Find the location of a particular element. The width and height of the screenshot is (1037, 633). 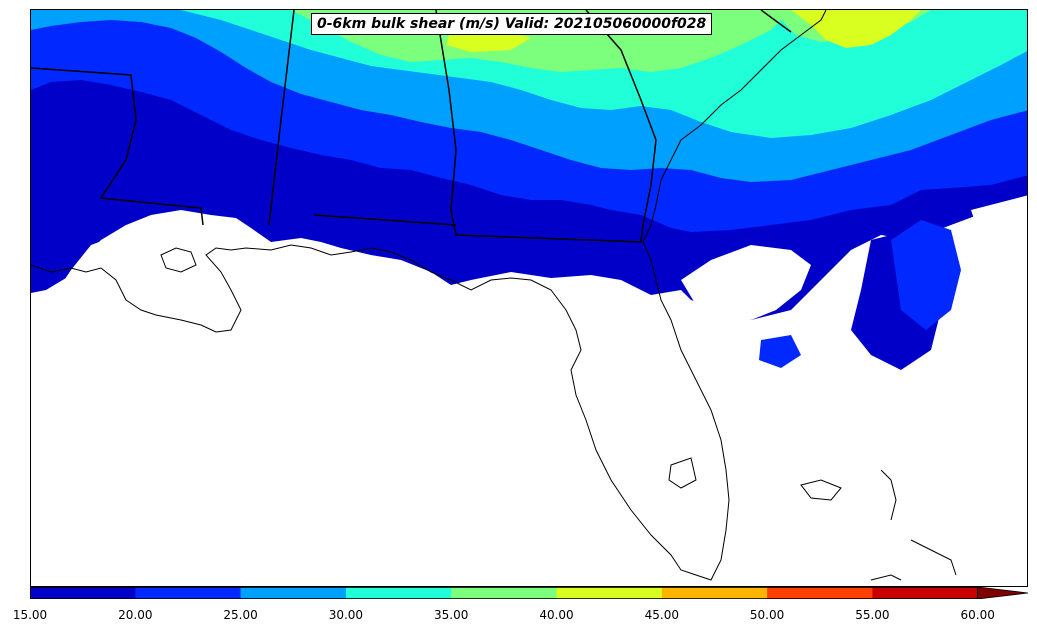

shear-band-20-25-east-cells is located at coordinates (926, 275).